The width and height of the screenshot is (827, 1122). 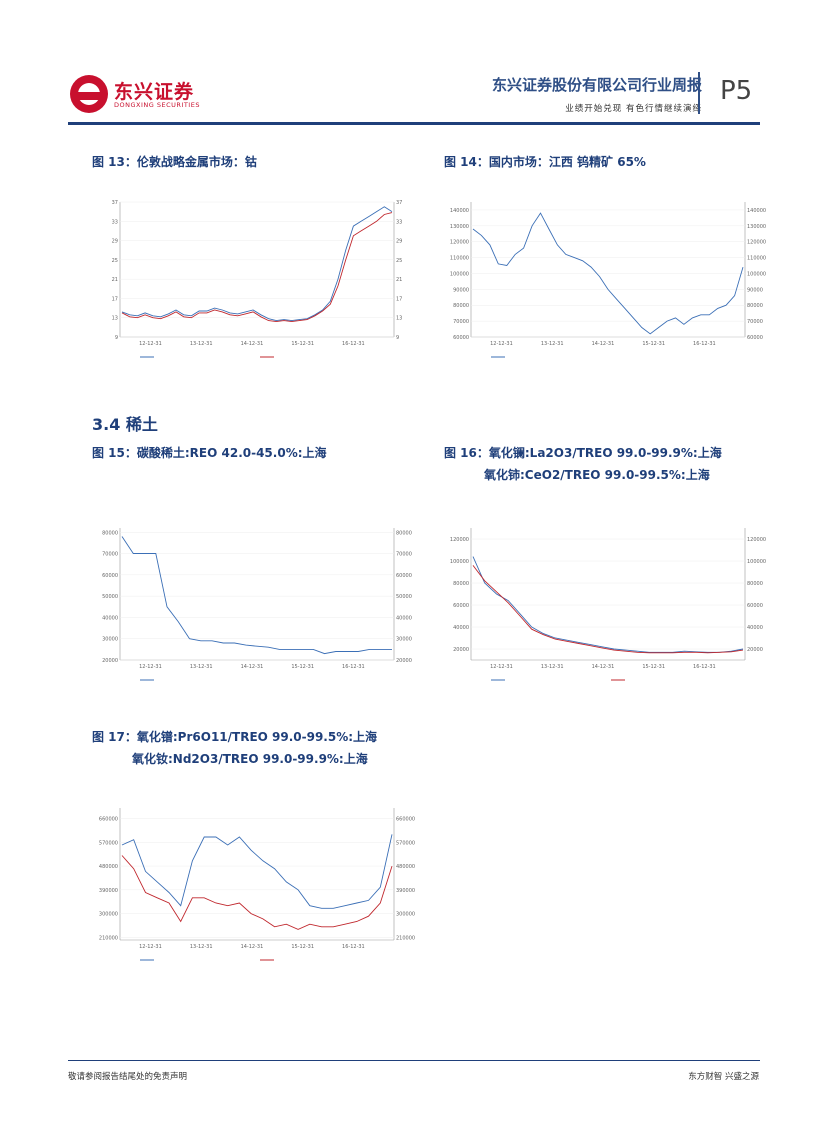 What do you see at coordinates (399, 299) in the screenshot?
I see `y-tick-label-right: 17` at bounding box center [399, 299].